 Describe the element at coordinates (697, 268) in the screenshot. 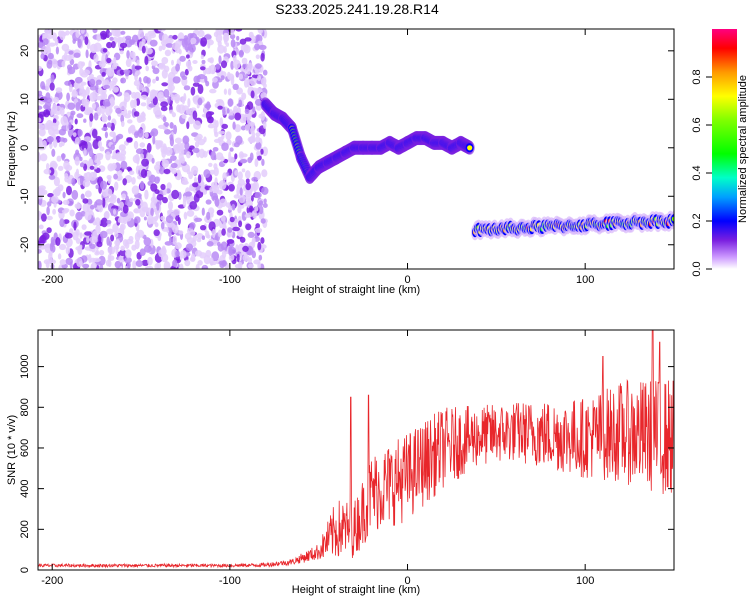

I see `colorbar-tick-label: 0.0` at that location.